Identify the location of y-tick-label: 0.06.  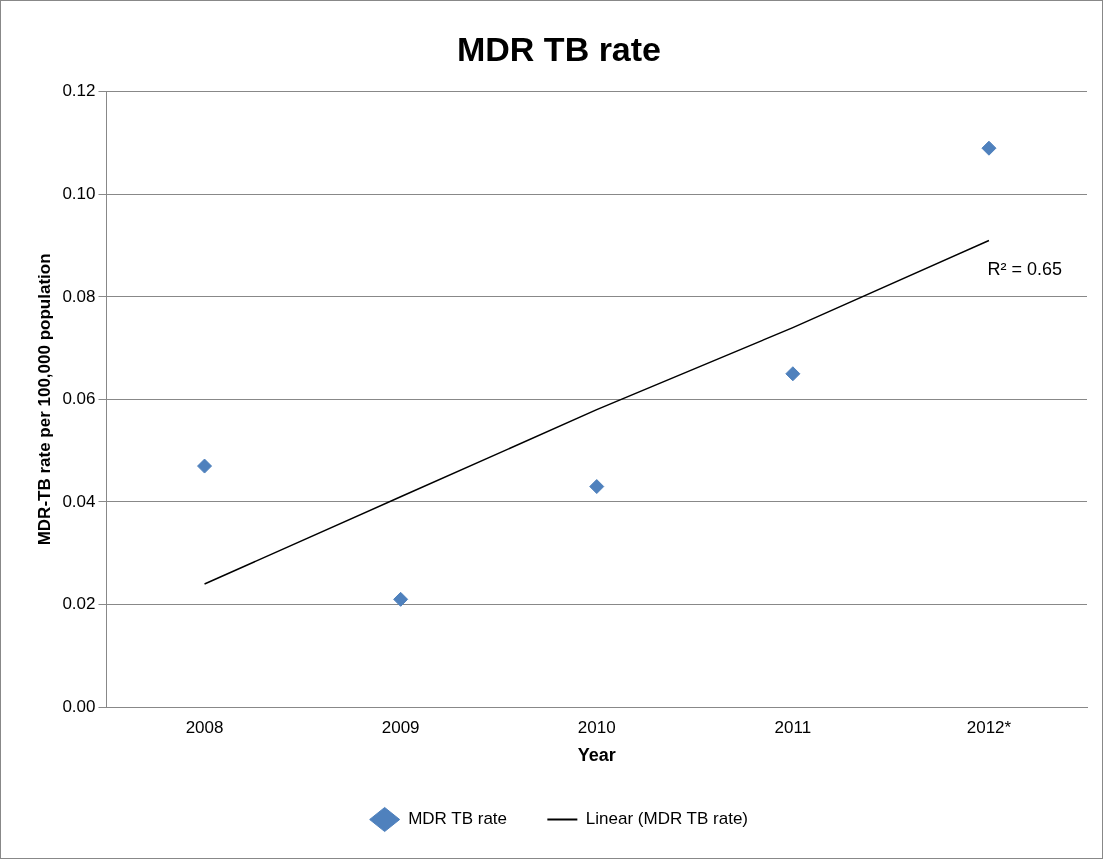
(79, 399).